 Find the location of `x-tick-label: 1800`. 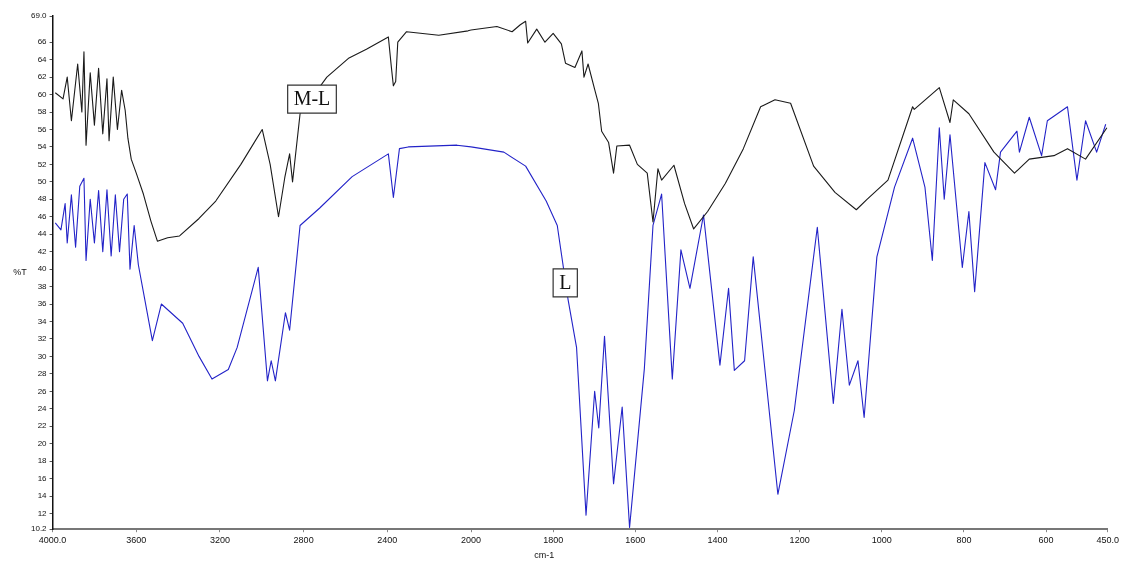

x-tick-label: 1800 is located at coordinates (553, 540).